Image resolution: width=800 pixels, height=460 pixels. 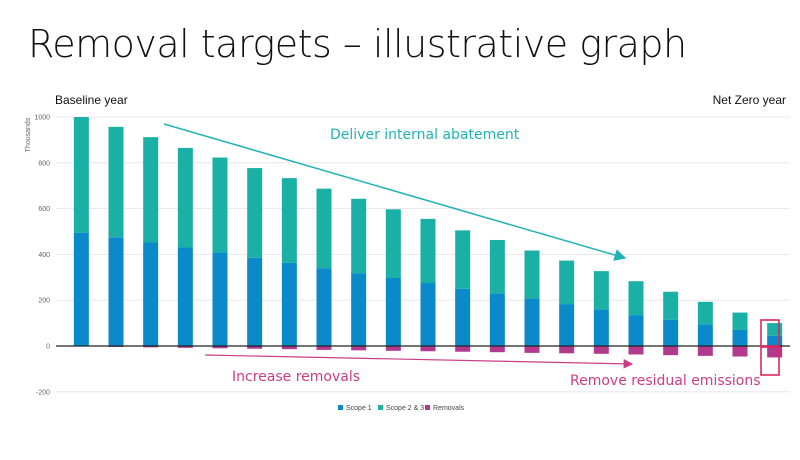 What do you see at coordinates (28, 134) in the screenshot?
I see `y-axis-unit-label: Thousands` at bounding box center [28, 134].